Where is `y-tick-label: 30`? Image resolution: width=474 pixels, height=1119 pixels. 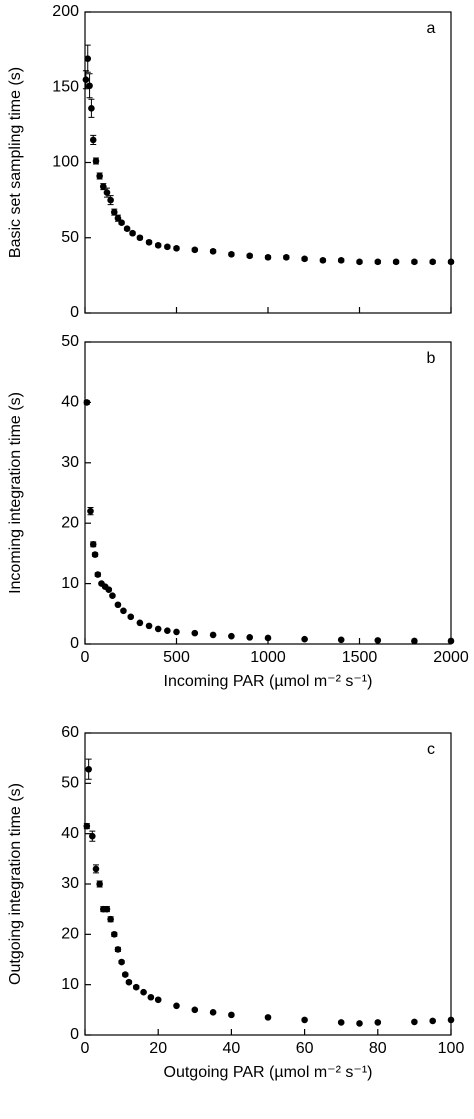
y-tick-label: 30 is located at coordinates (70, 462).